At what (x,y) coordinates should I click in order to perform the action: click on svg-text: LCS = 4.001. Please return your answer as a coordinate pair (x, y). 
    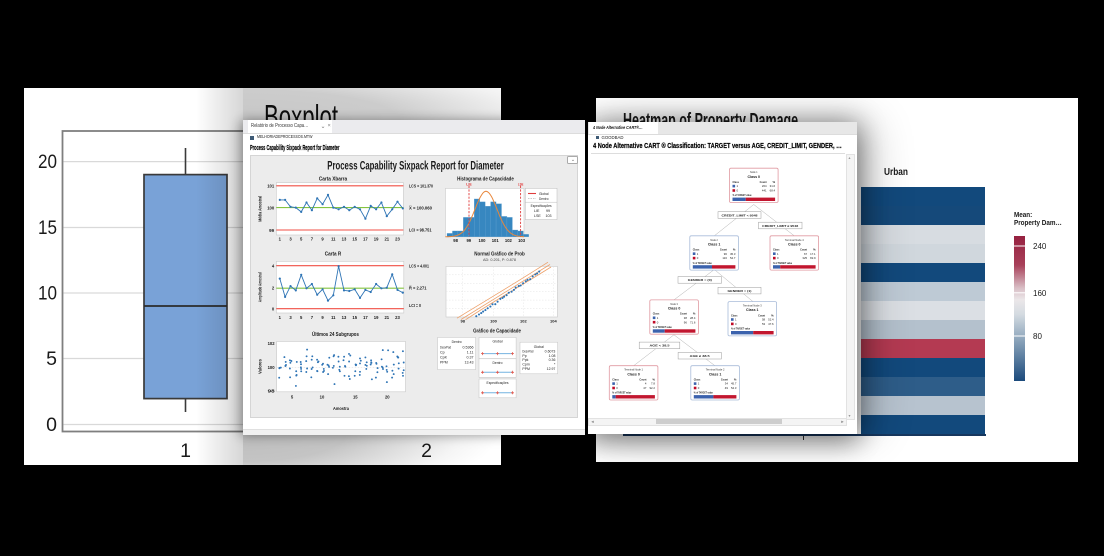
    Looking at the image, I should click on (419, 266).